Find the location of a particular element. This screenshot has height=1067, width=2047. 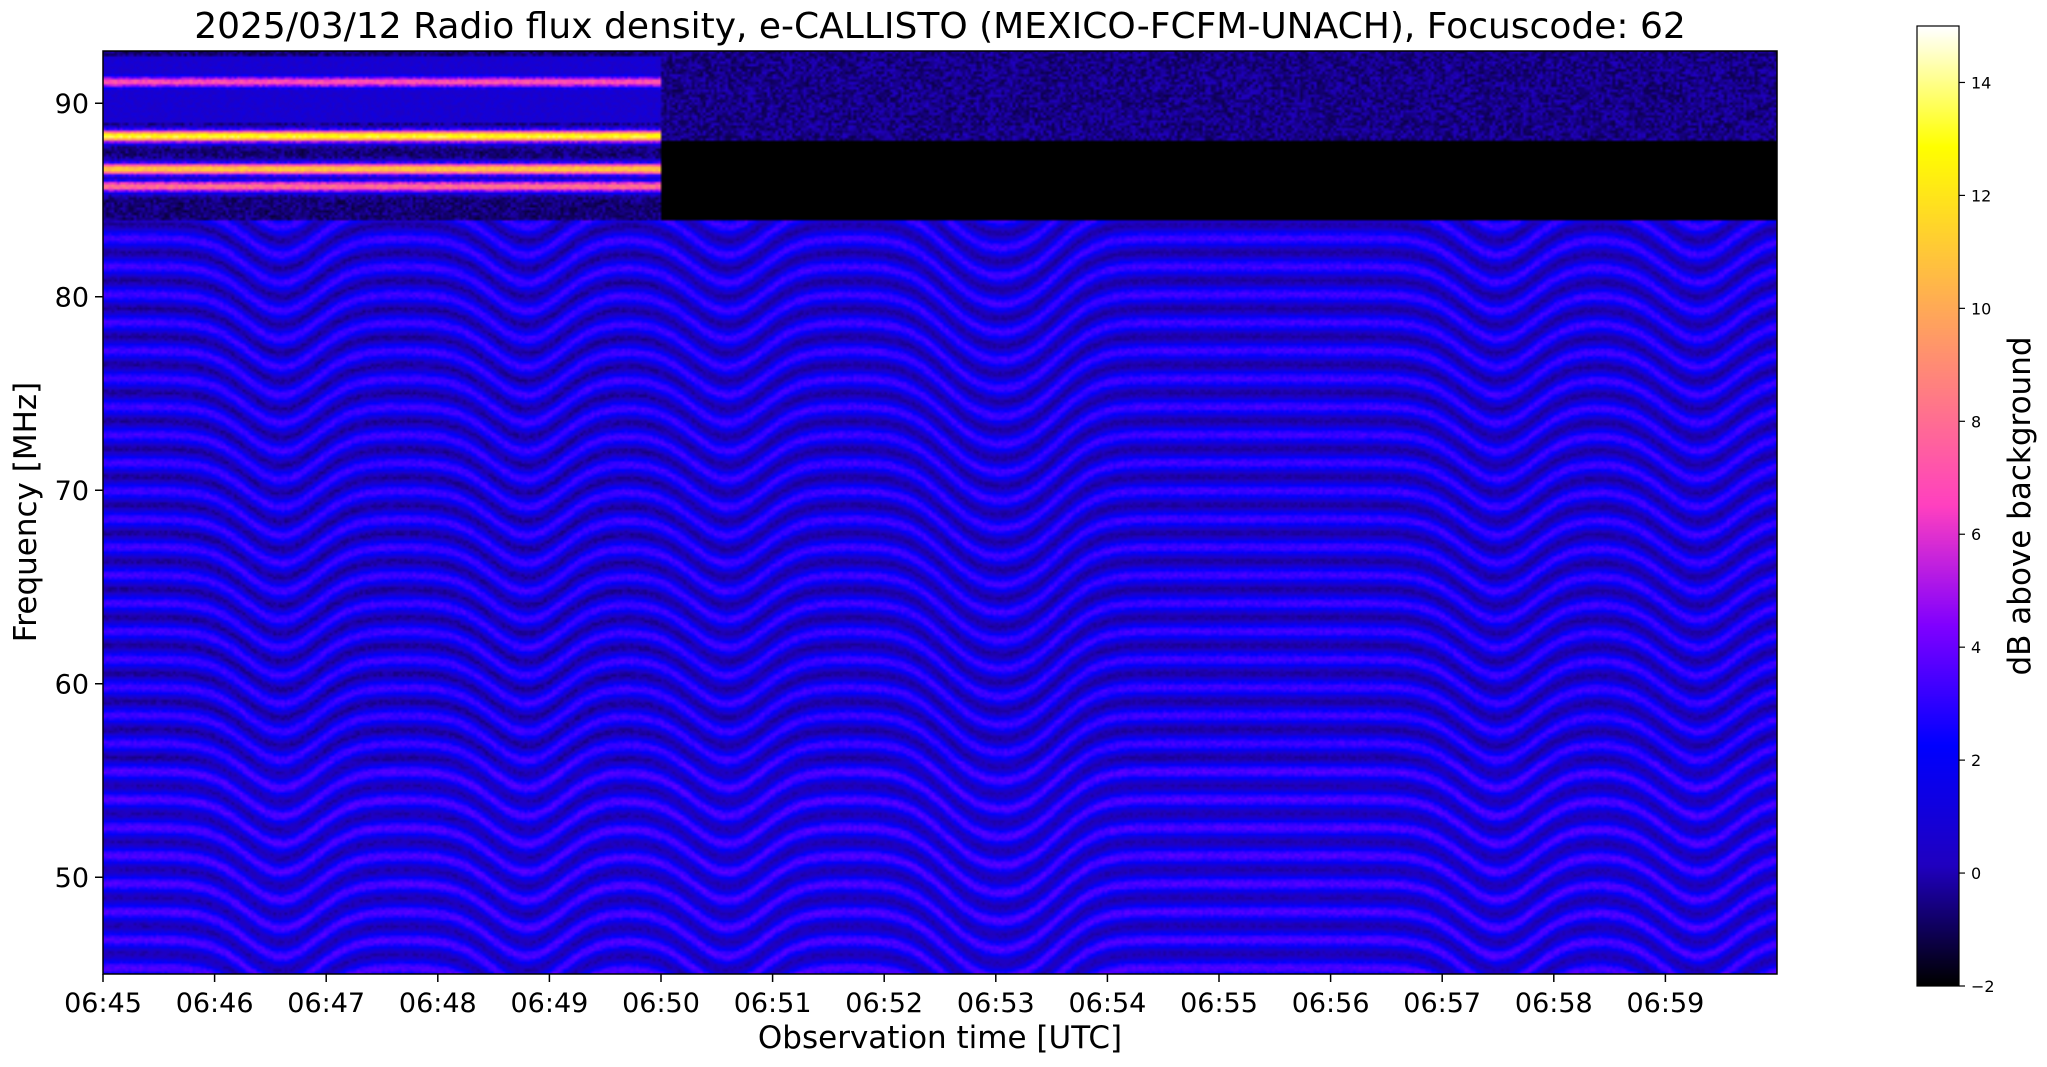

colorbar-tick-label: 10 is located at coordinates (1981, 308).